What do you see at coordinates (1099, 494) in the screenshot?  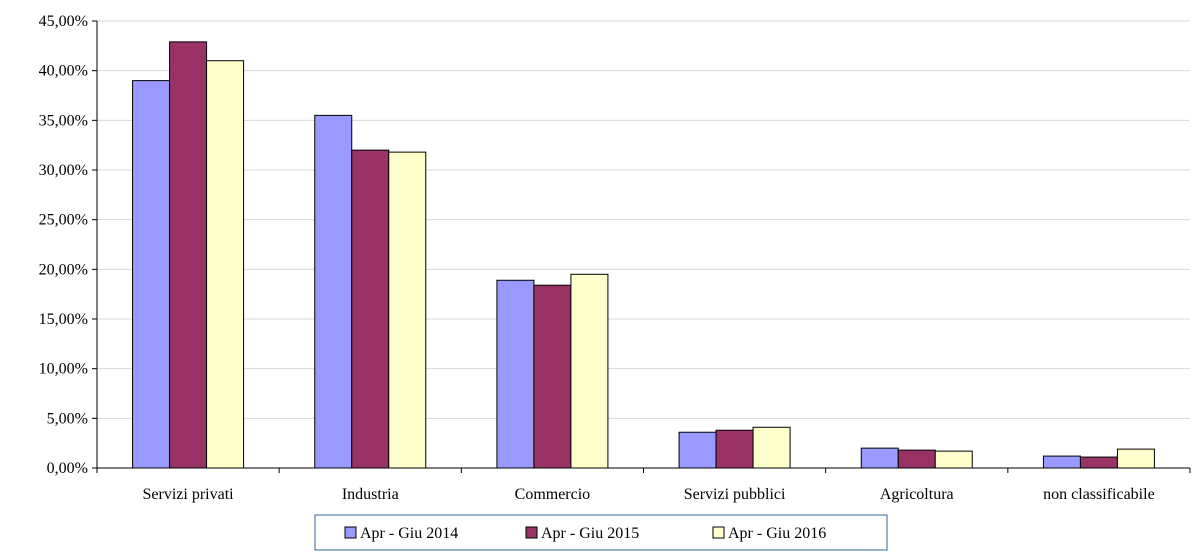 I see `x-tick-label: non classificabile` at bounding box center [1099, 494].